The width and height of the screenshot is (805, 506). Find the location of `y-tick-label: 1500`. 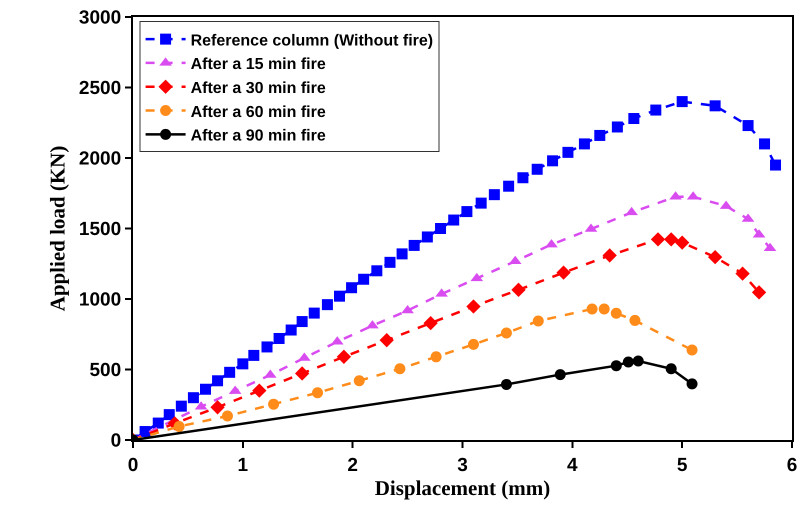

y-tick-label: 1500 is located at coordinates (100, 229).